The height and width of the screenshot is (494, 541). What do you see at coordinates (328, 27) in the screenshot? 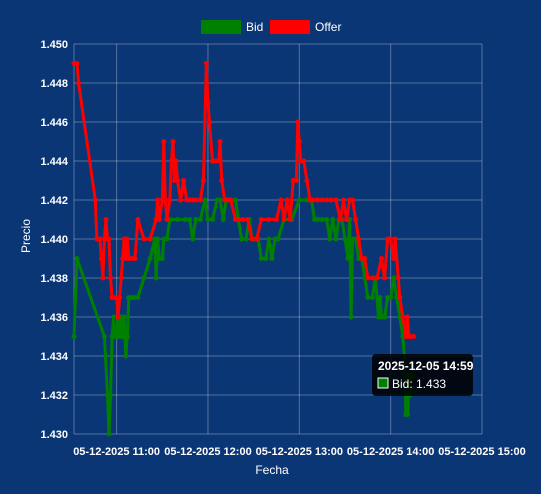
I see `legend-label-offer: Offer` at bounding box center [328, 27].